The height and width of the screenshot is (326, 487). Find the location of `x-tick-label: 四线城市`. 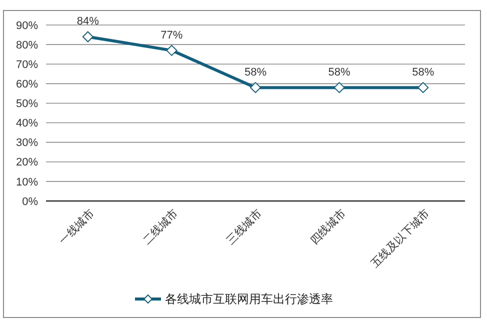

x-tick-label: 四线城市 is located at coordinates (328, 226).